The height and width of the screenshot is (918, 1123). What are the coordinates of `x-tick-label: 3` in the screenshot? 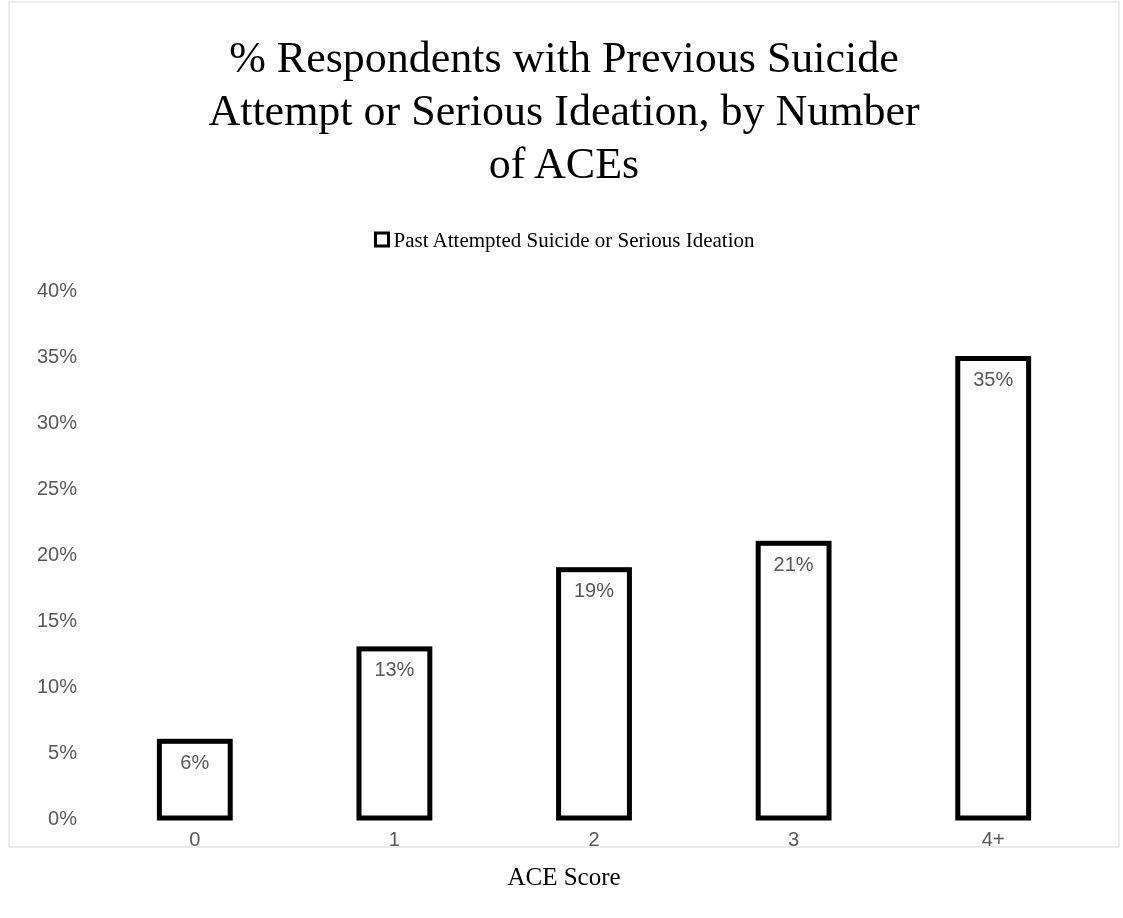 It's located at (794, 839).